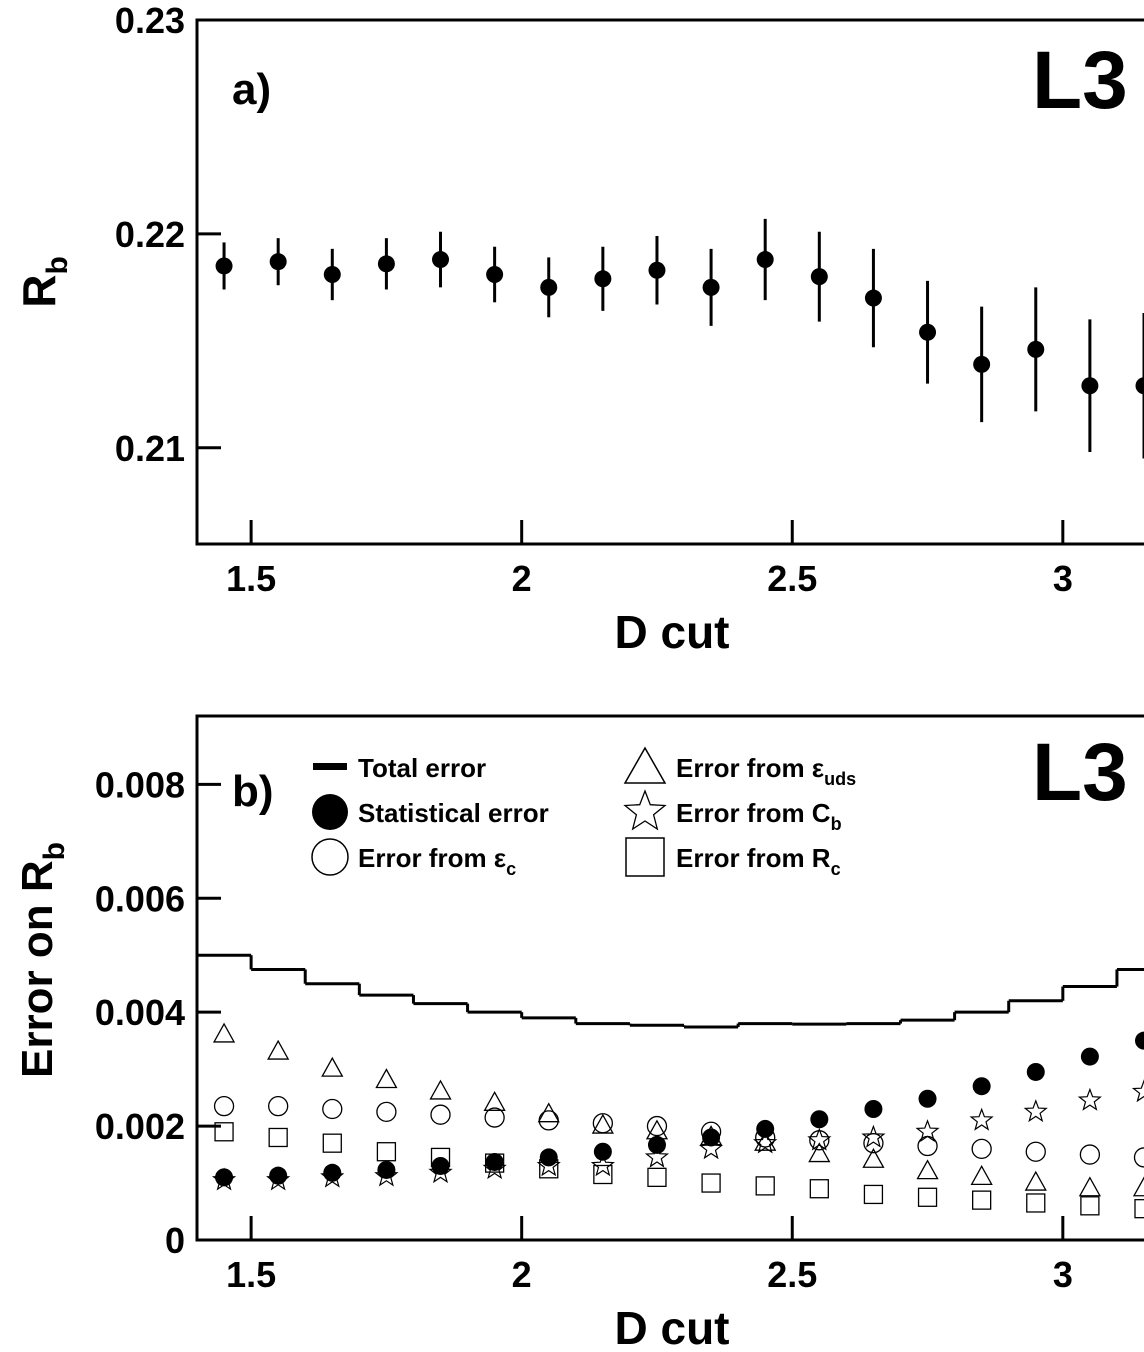 This screenshot has height=1352, width=1144. Describe the element at coordinates (522, 1274) in the screenshot. I see `x-tick-label-b: 2` at that location.